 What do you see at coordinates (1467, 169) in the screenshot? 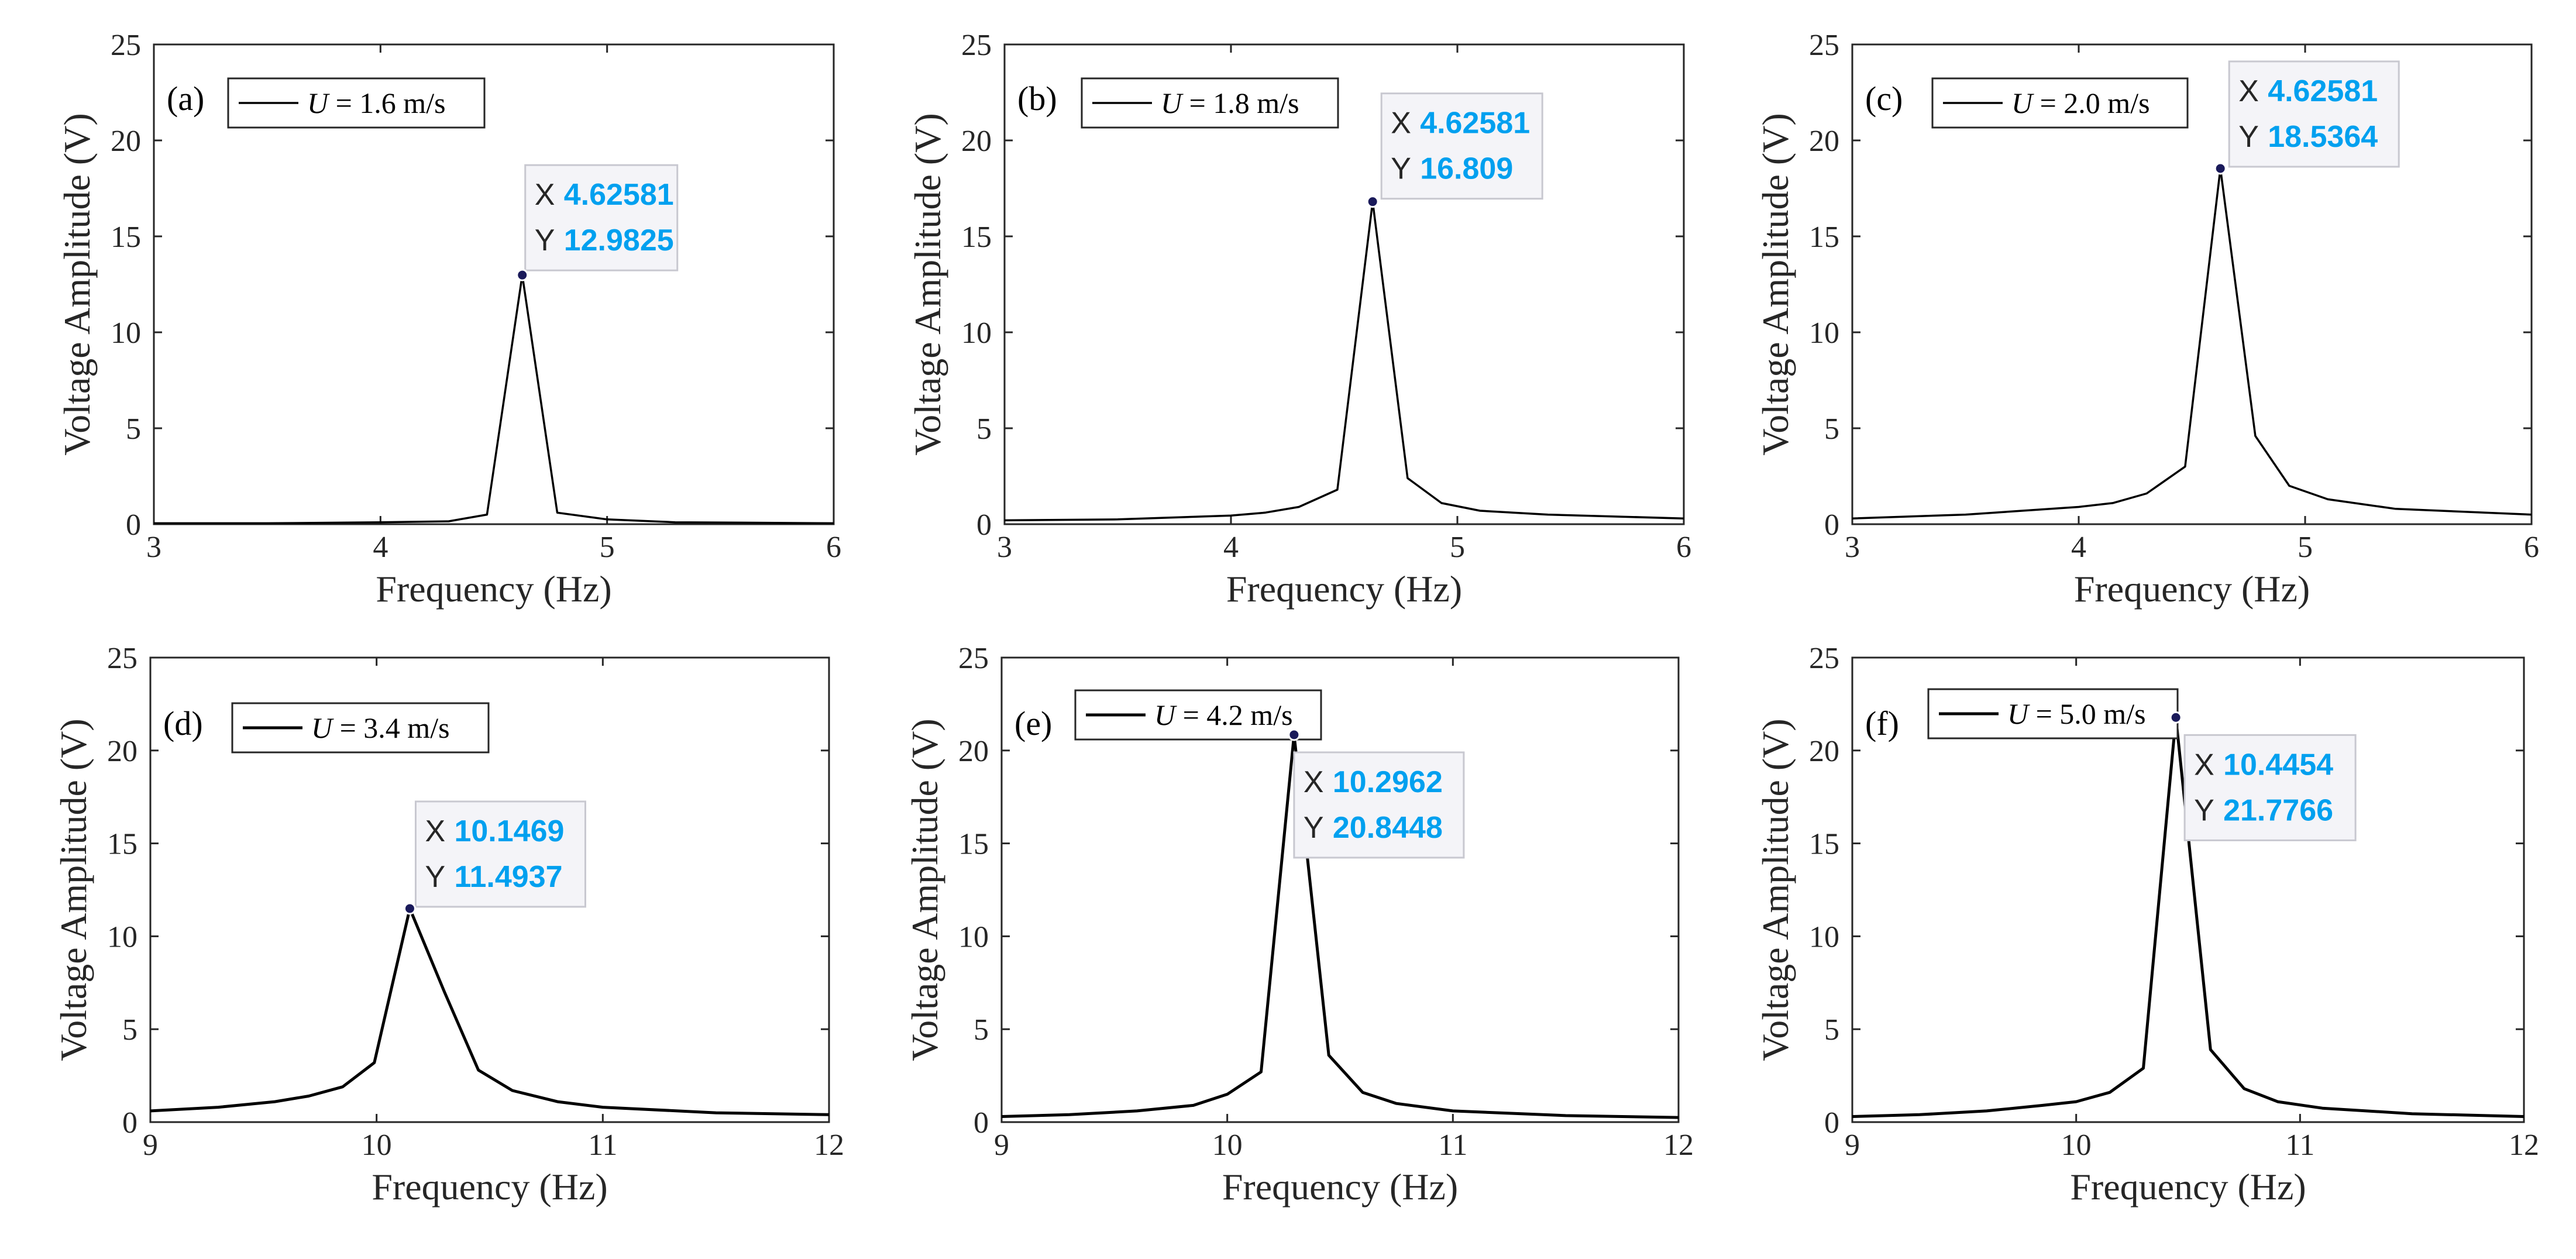
I see `datatip-y-value: 16.809` at bounding box center [1467, 169].